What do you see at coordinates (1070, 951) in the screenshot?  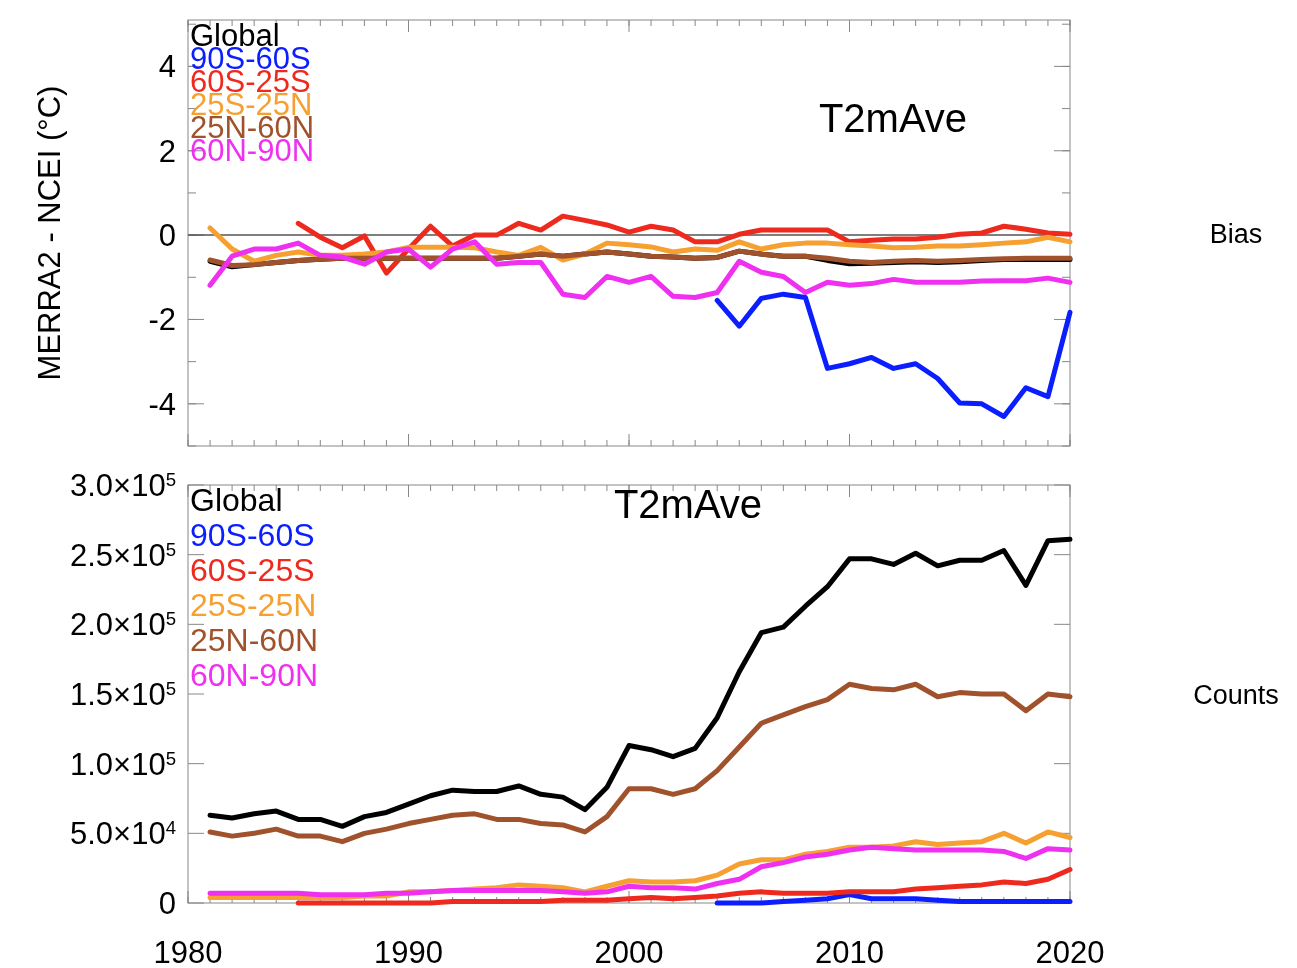 I see `x-tick-label: 2020` at bounding box center [1070, 951].